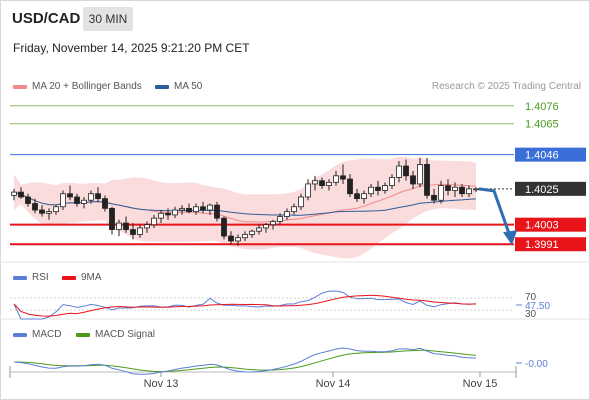  Describe the element at coordinates (40, 277) in the screenshot. I see `legend-rsi-label: RSI` at that location.